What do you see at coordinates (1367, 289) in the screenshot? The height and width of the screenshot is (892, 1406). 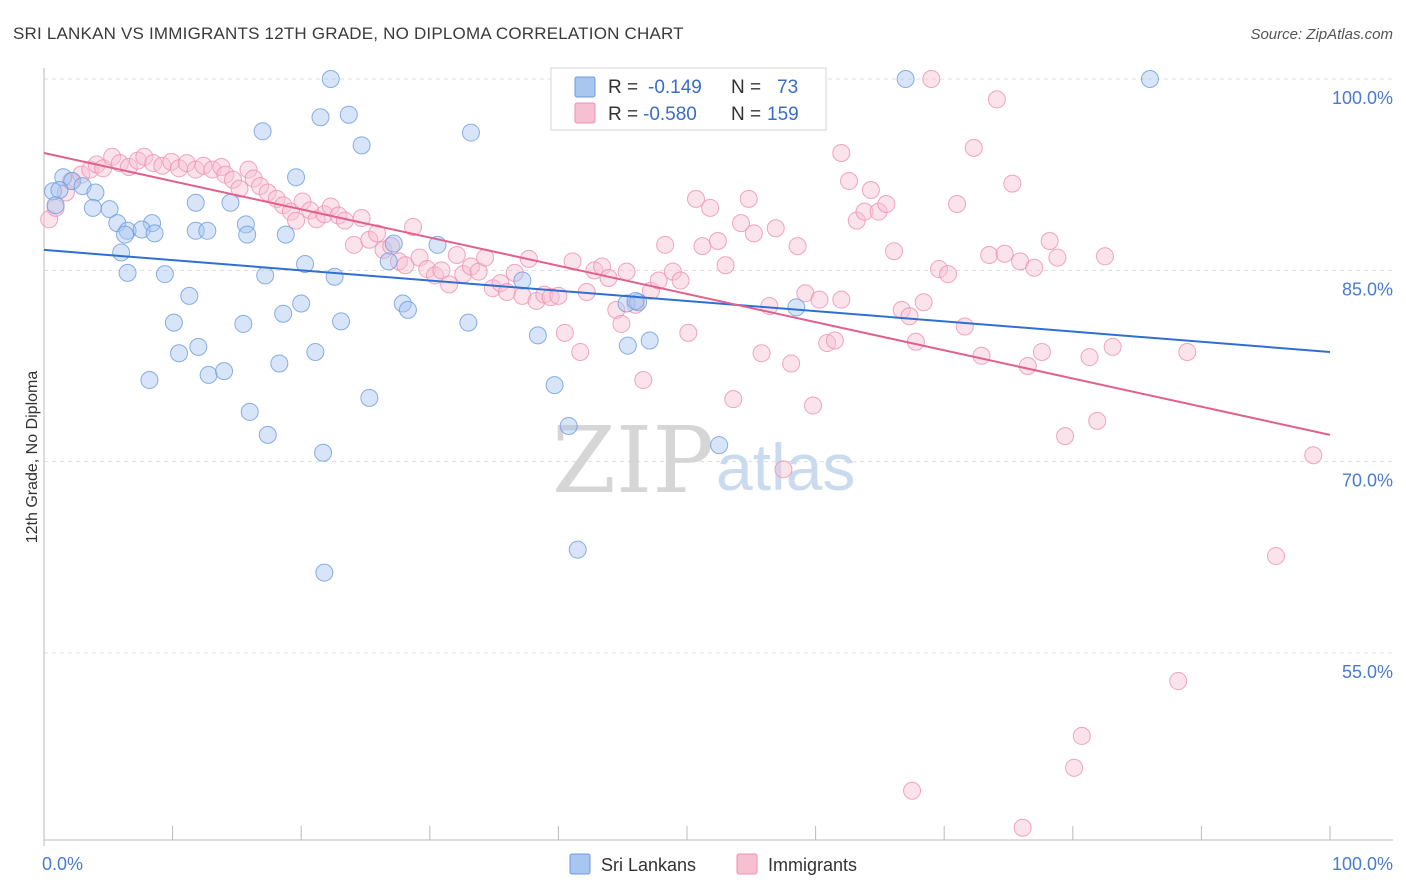 I see `y-tick-label: 85.0%` at bounding box center [1367, 289].